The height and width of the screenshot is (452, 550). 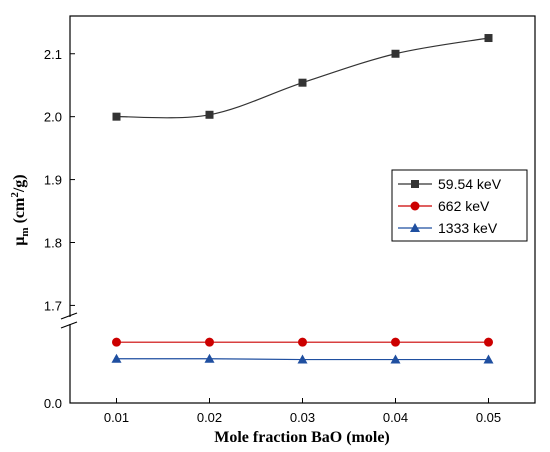 I want to click on y-axis-title: μm (cm2/g), so click(x=20, y=209).